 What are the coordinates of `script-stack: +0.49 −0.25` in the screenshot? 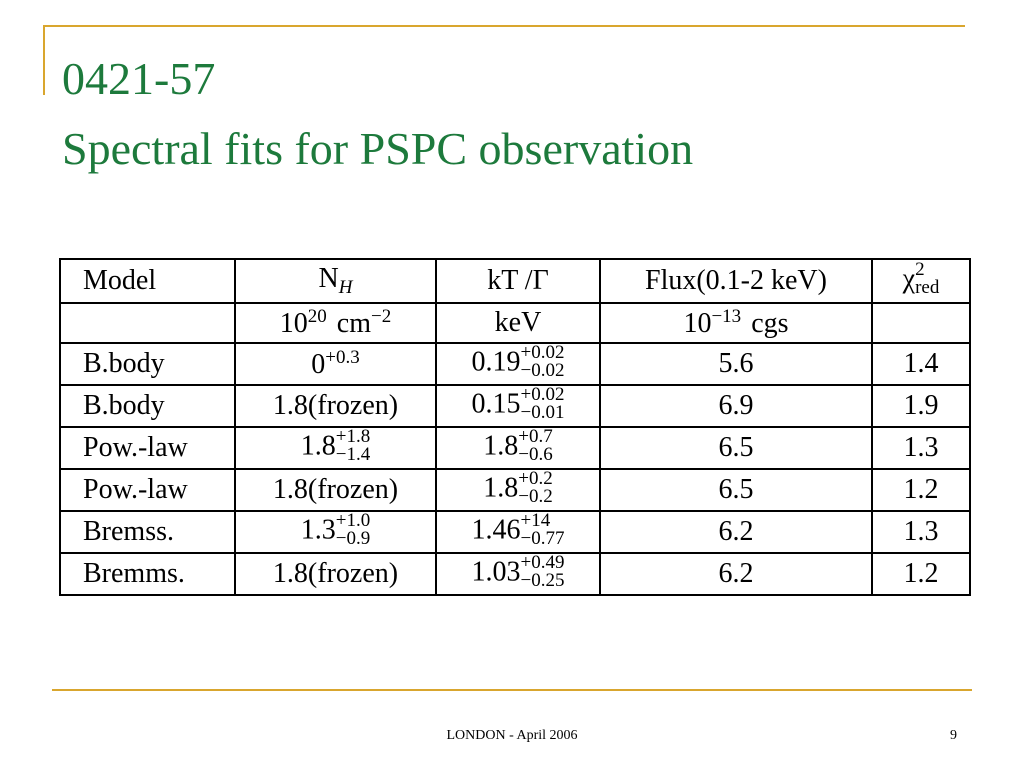 It's located at (542, 571).